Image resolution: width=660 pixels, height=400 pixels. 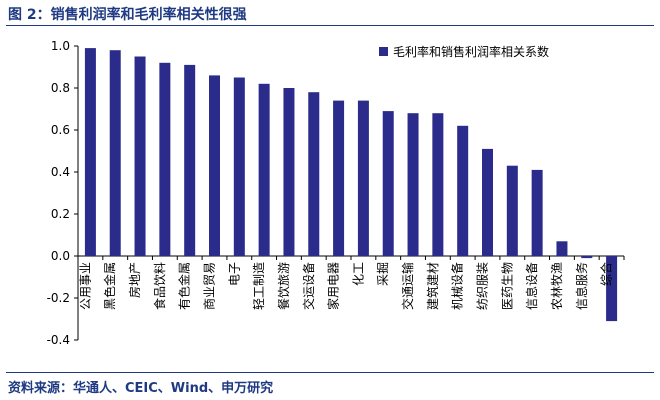 What do you see at coordinates (358, 274) in the screenshot?
I see `category-label: 化工` at bounding box center [358, 274].